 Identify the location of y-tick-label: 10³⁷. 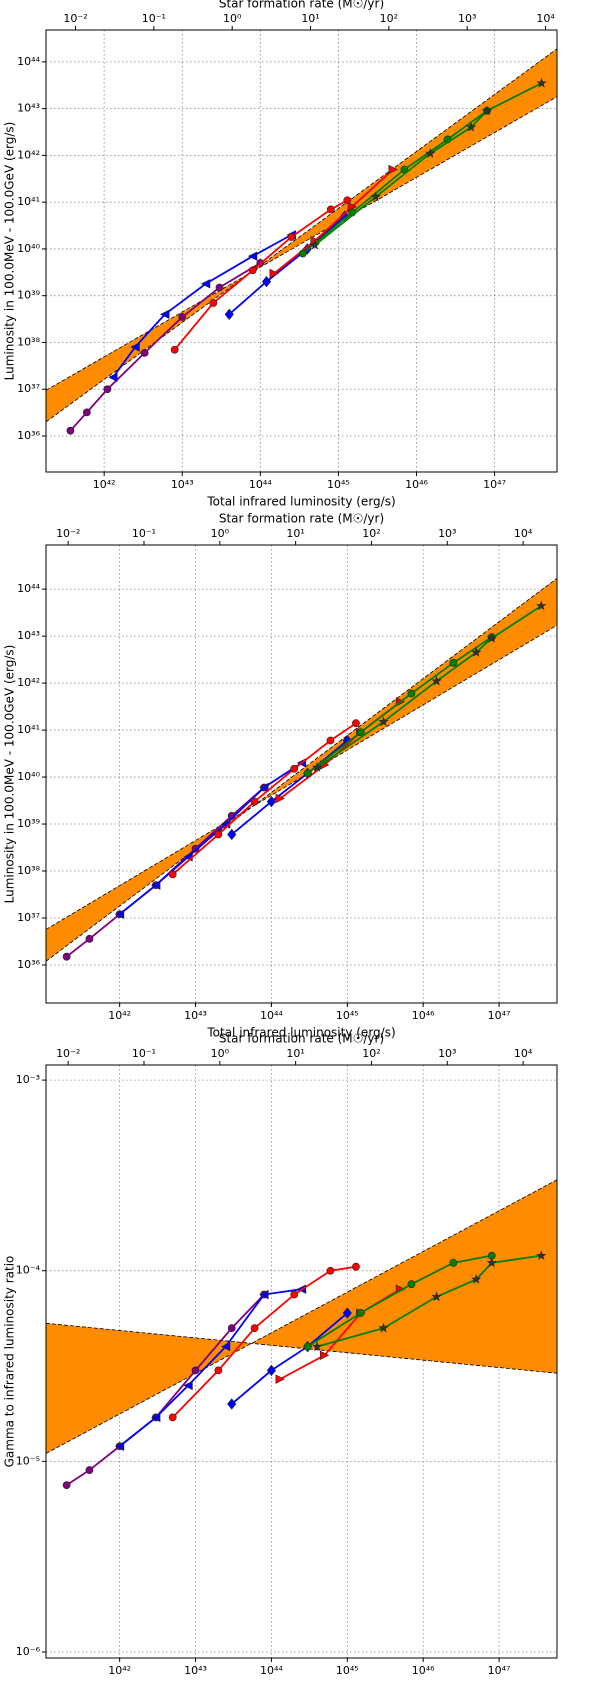
(28, 388).